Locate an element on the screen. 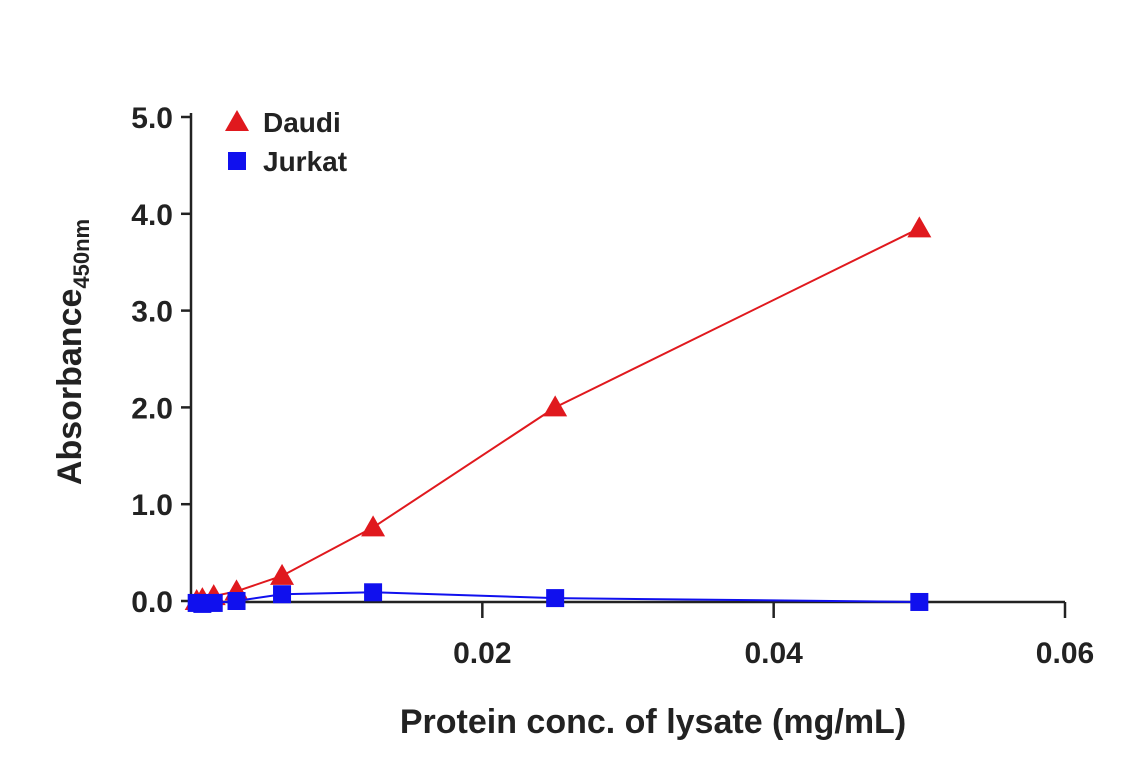 The image size is (1141, 768). x-axis-title: Protein conc. of lysate (mg/mL) is located at coordinates (653, 722).